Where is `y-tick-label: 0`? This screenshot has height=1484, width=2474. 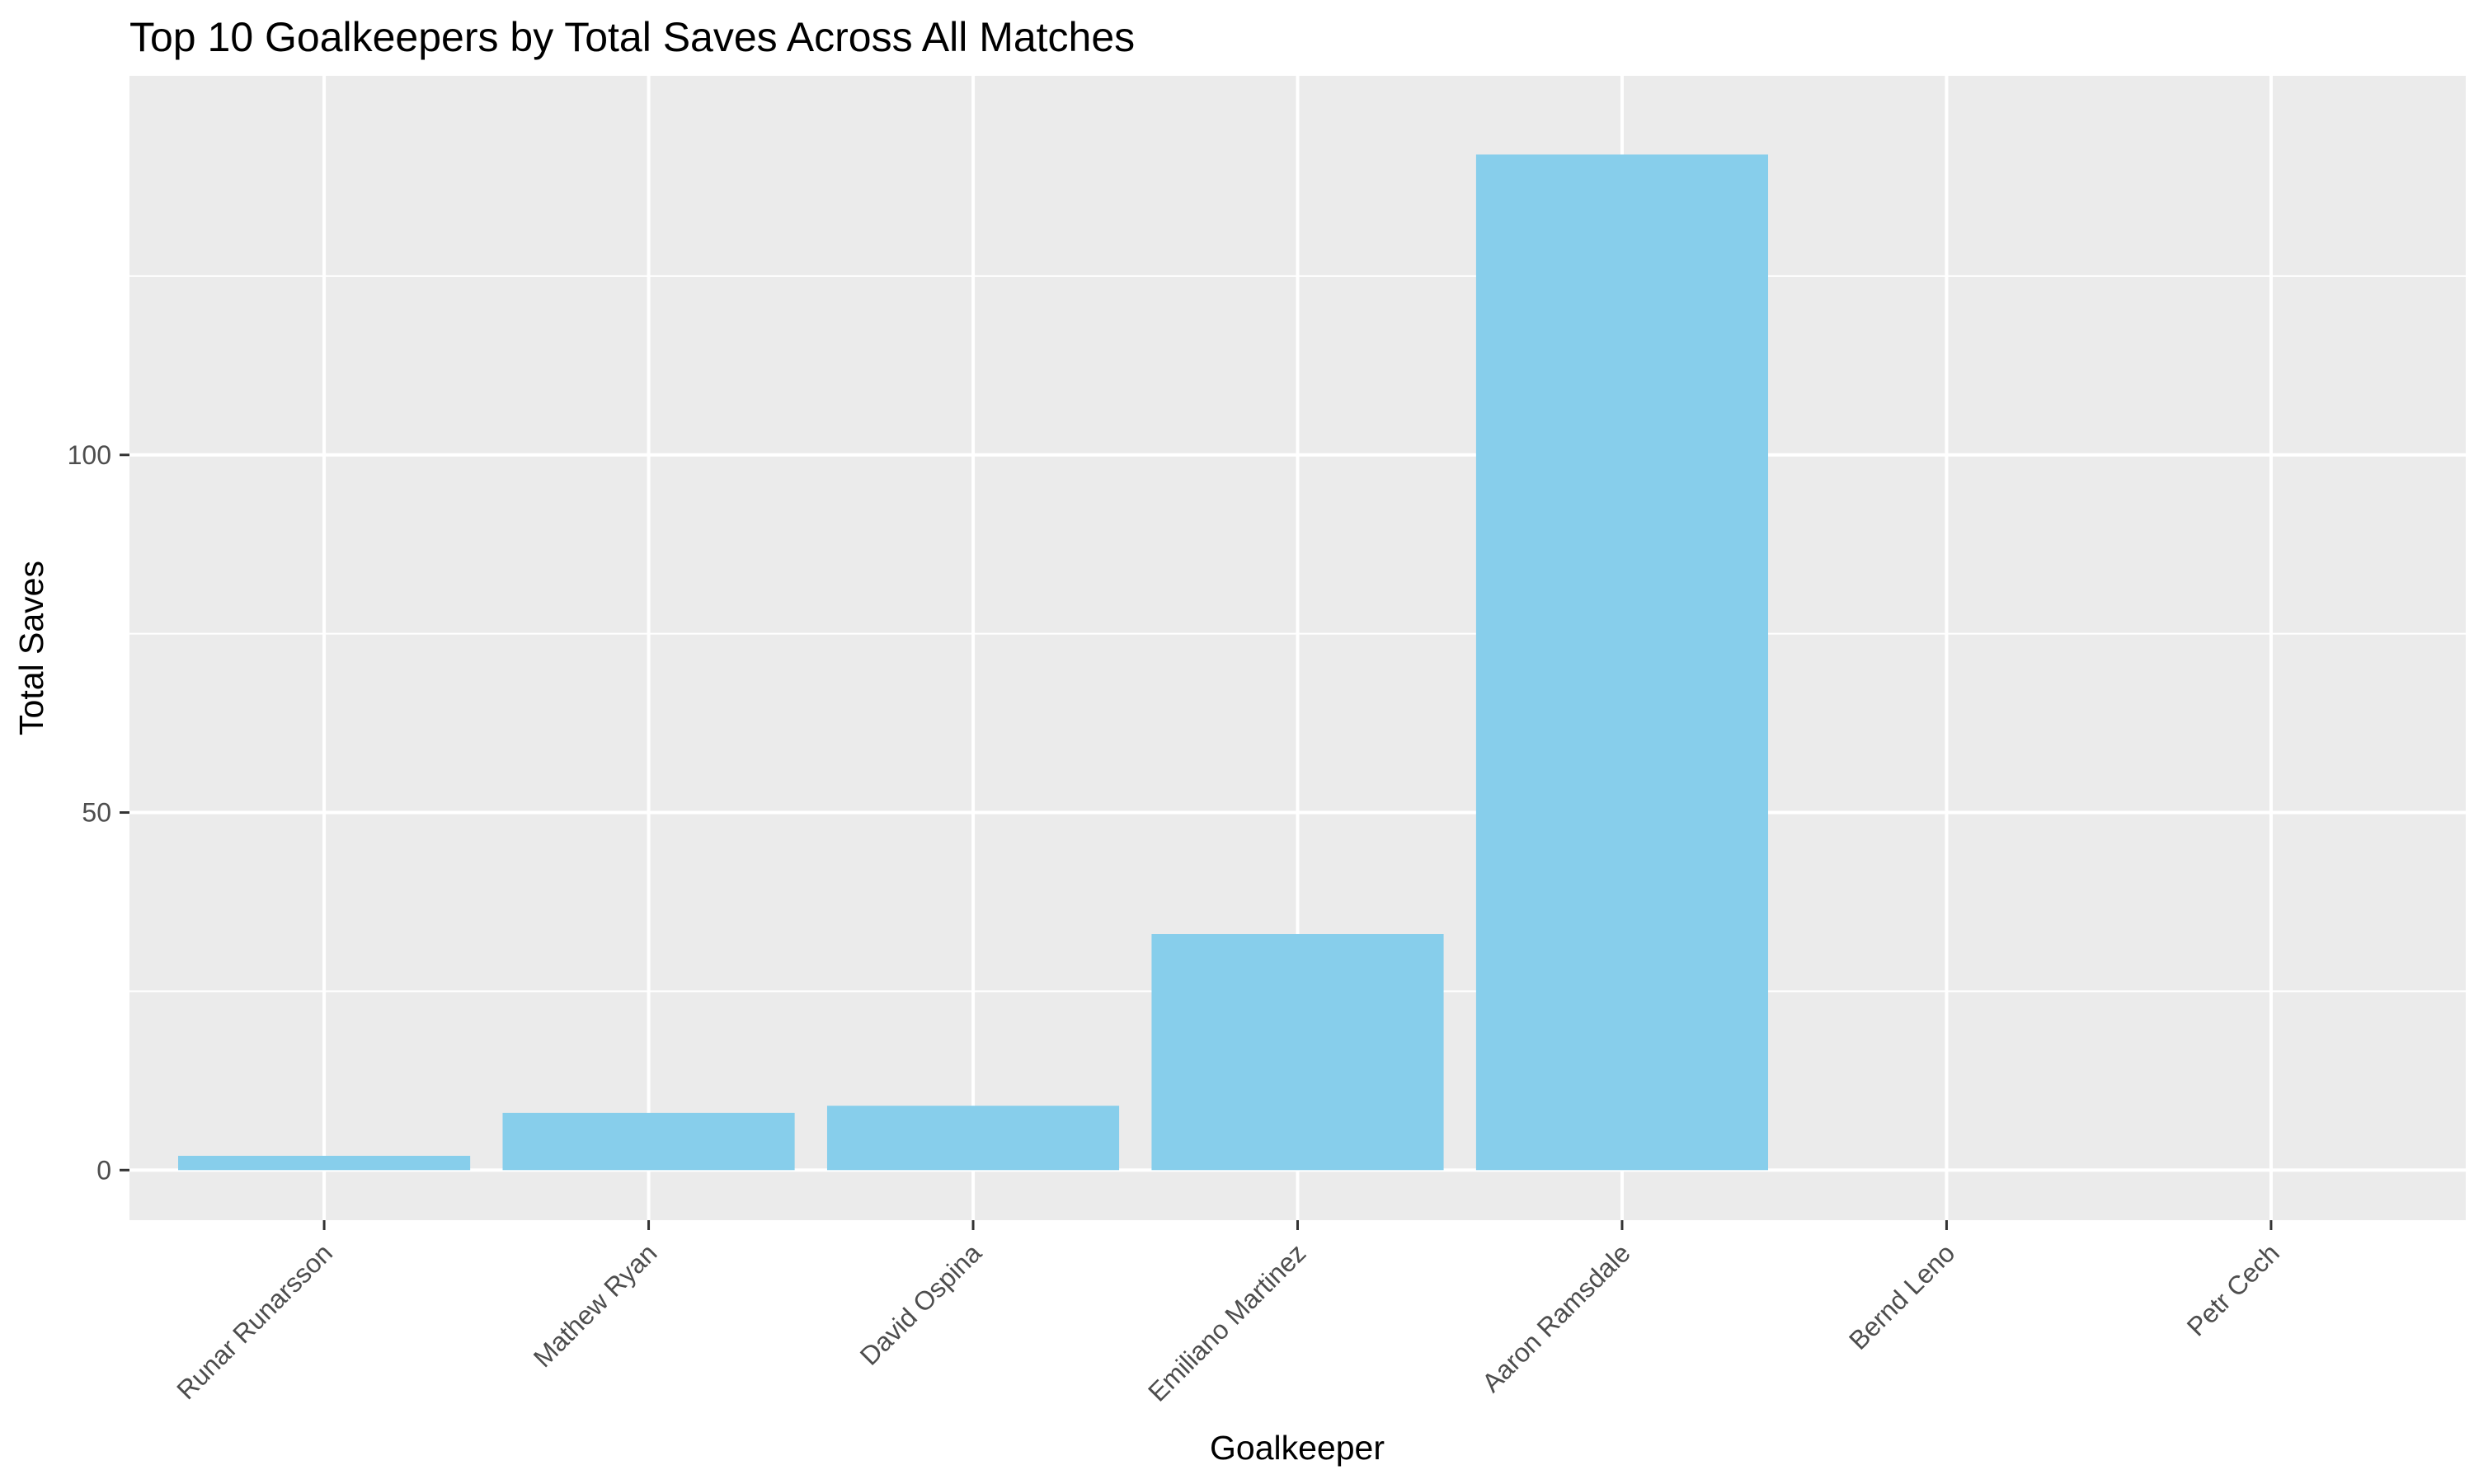 y-tick-label: 0 is located at coordinates (103, 1170).